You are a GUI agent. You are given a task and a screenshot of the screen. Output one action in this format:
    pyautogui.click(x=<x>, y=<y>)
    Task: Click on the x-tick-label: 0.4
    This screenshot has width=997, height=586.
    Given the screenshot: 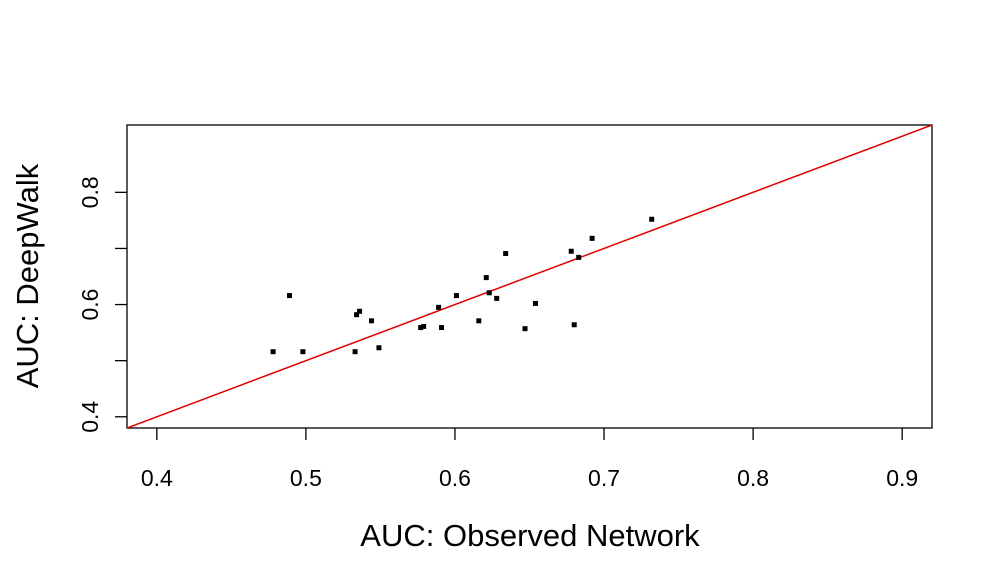 What is the action you would take?
    pyautogui.click(x=157, y=478)
    